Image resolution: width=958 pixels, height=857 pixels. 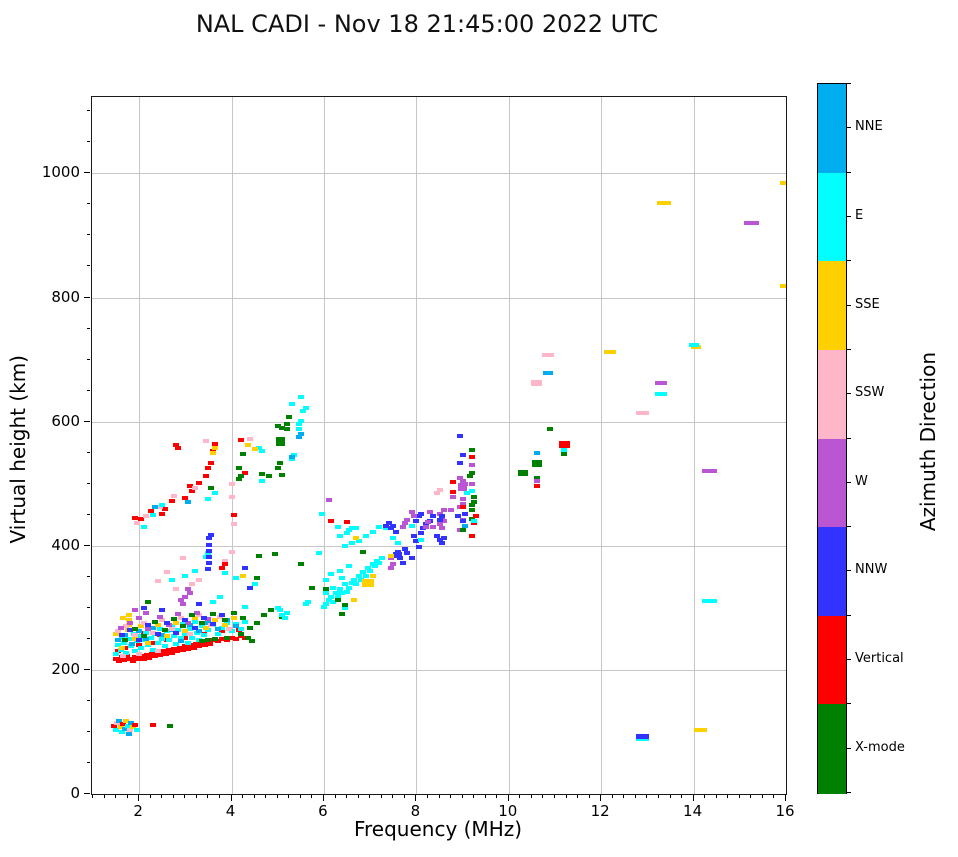 What do you see at coordinates (18, 449) in the screenshot?
I see `y-axis-label-text: Virtual height (km)` at bounding box center [18, 449].